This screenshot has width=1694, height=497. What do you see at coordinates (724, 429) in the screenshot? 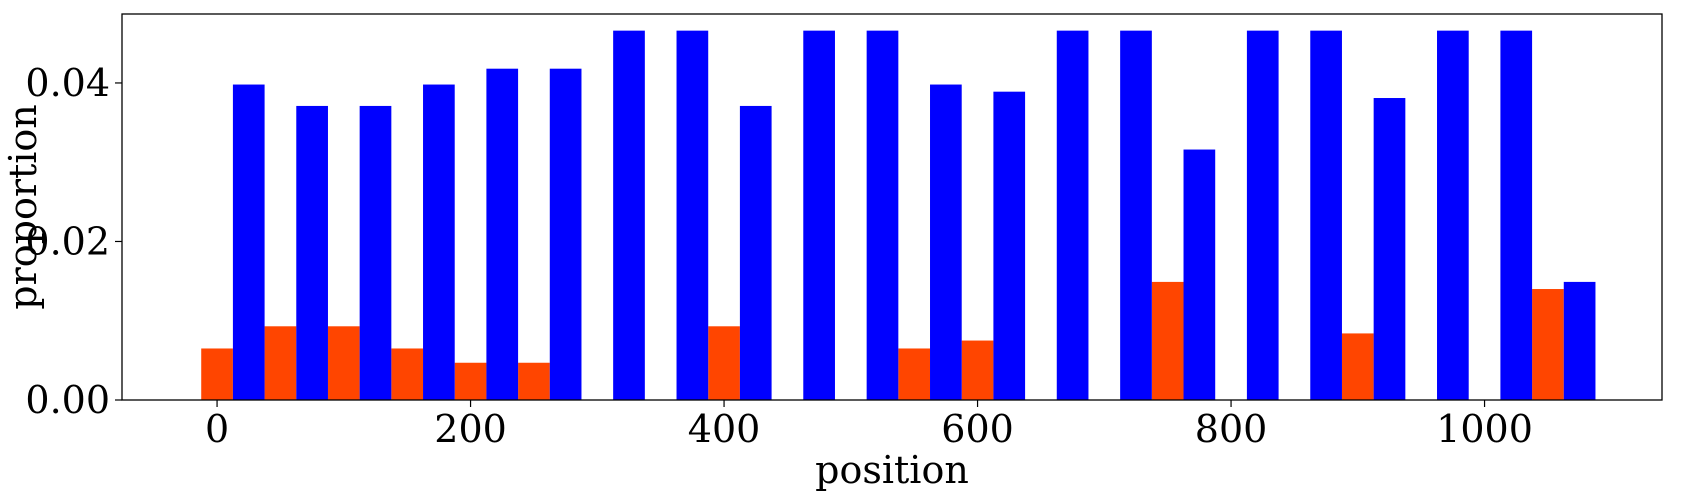
I see `x-tick-label: 400` at bounding box center [724, 429].